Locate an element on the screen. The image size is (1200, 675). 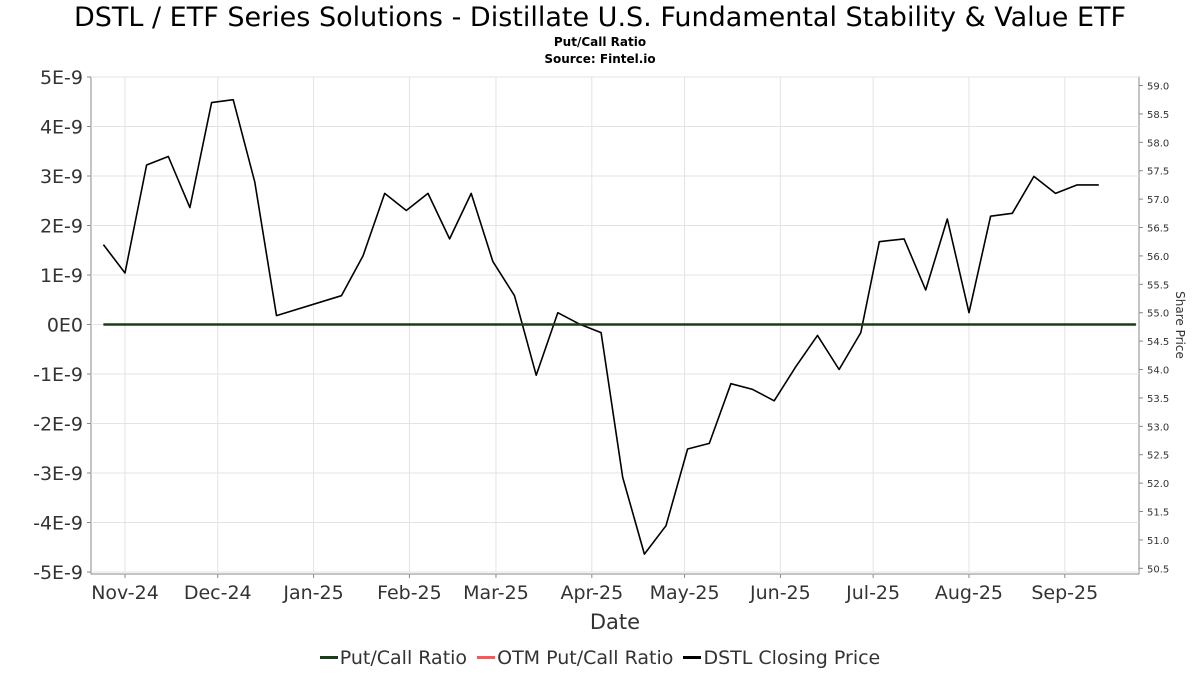
right-tick-label: 58.5 is located at coordinates (1158, 115).